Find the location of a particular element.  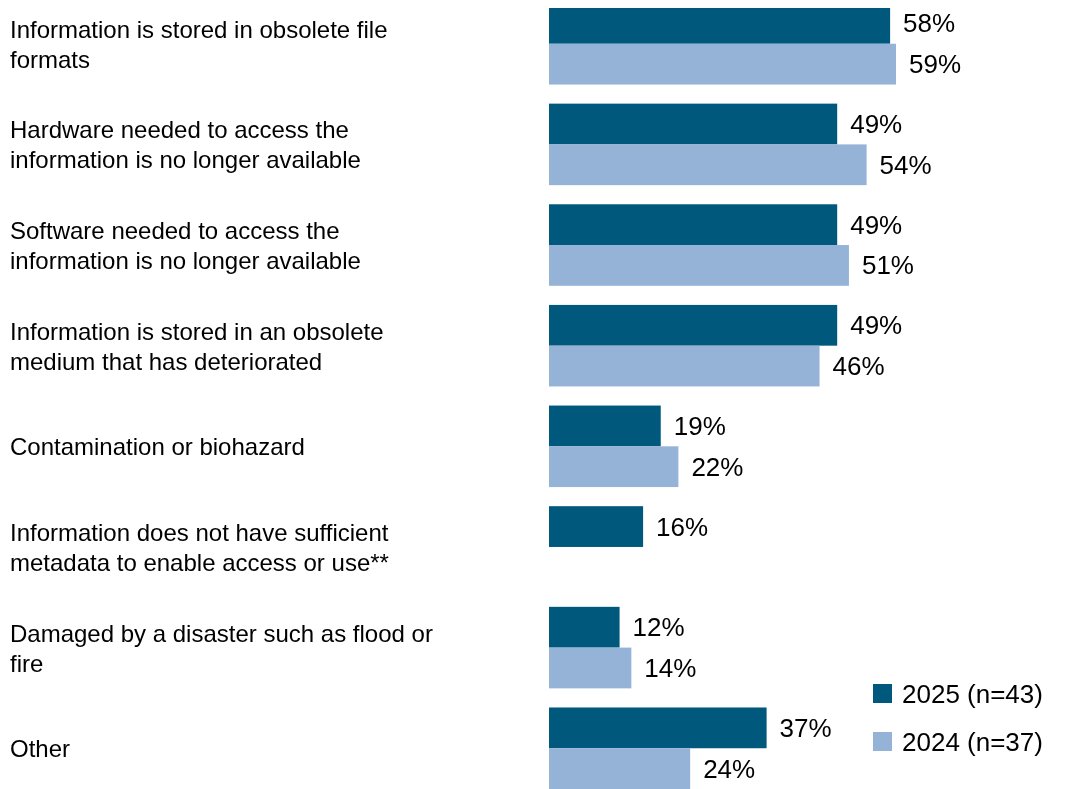

y-tick-label: Other is located at coordinates (40, 748).